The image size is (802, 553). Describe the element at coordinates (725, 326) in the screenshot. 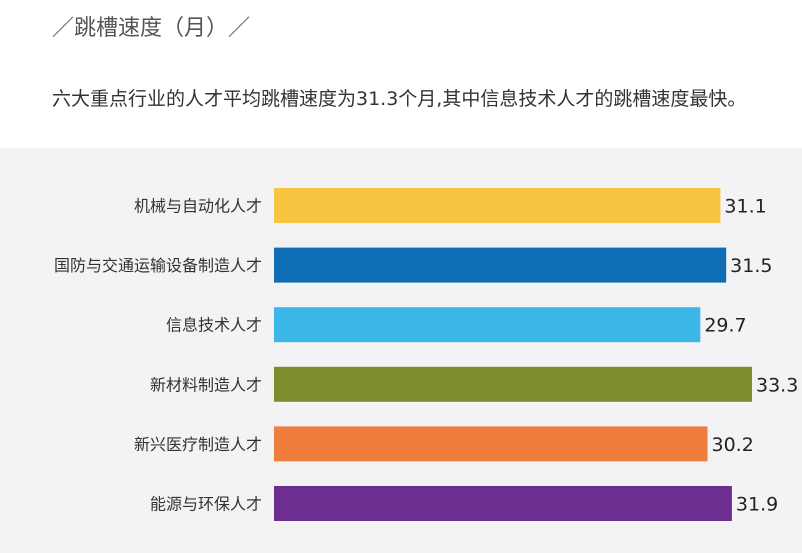

I see `value-label: 29.7` at that location.